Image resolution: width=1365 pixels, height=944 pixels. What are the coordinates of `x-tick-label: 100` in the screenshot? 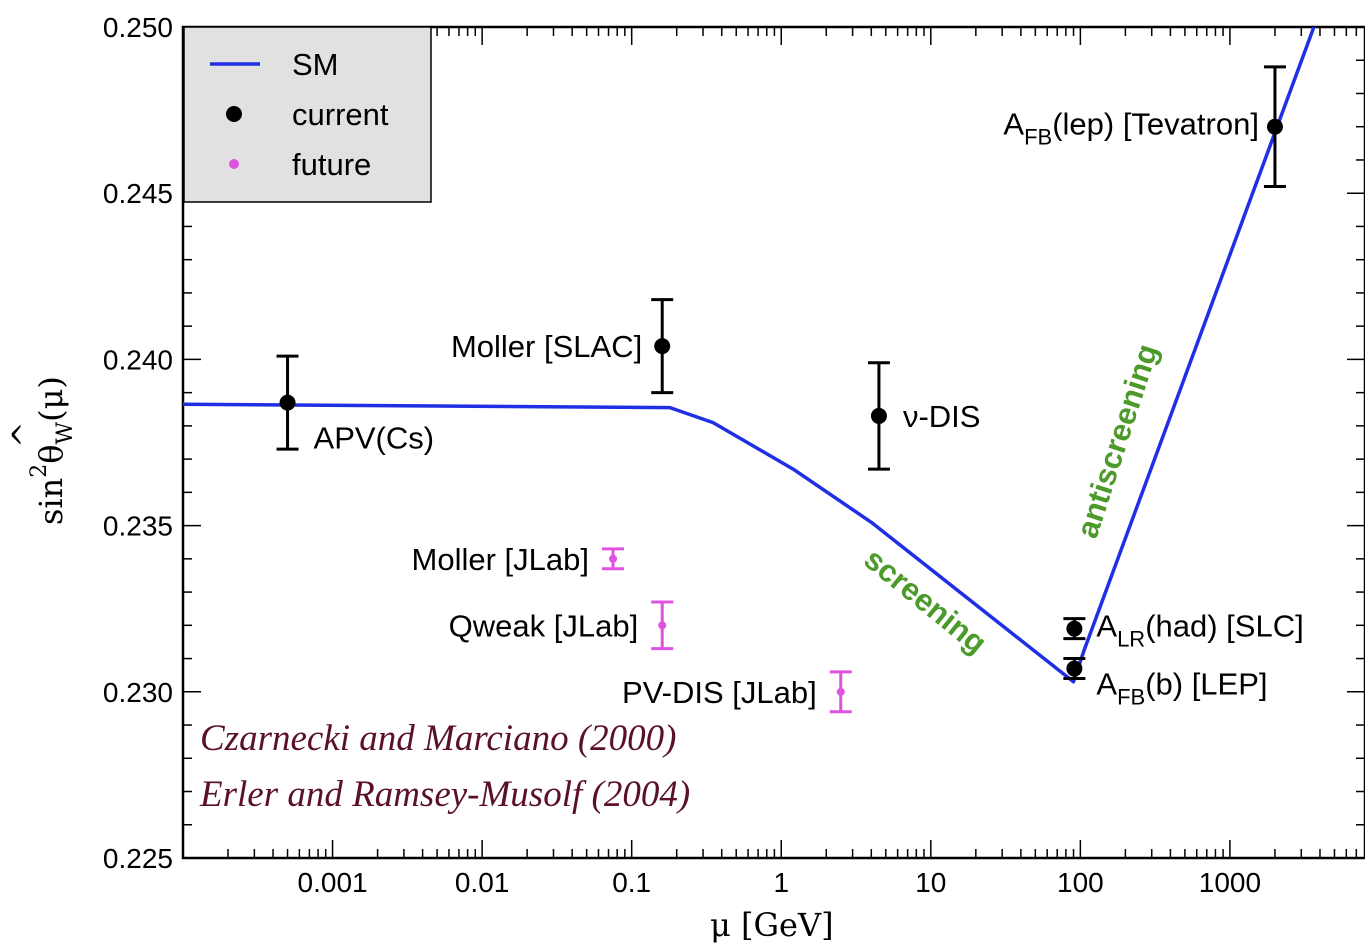 It's located at (1080, 882).